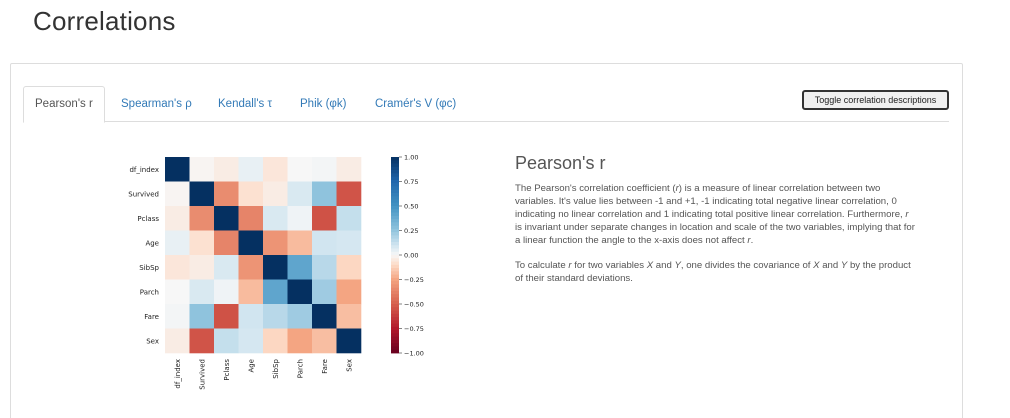  I want to click on colorbar-tick-label: −0.75, so click(414, 329).